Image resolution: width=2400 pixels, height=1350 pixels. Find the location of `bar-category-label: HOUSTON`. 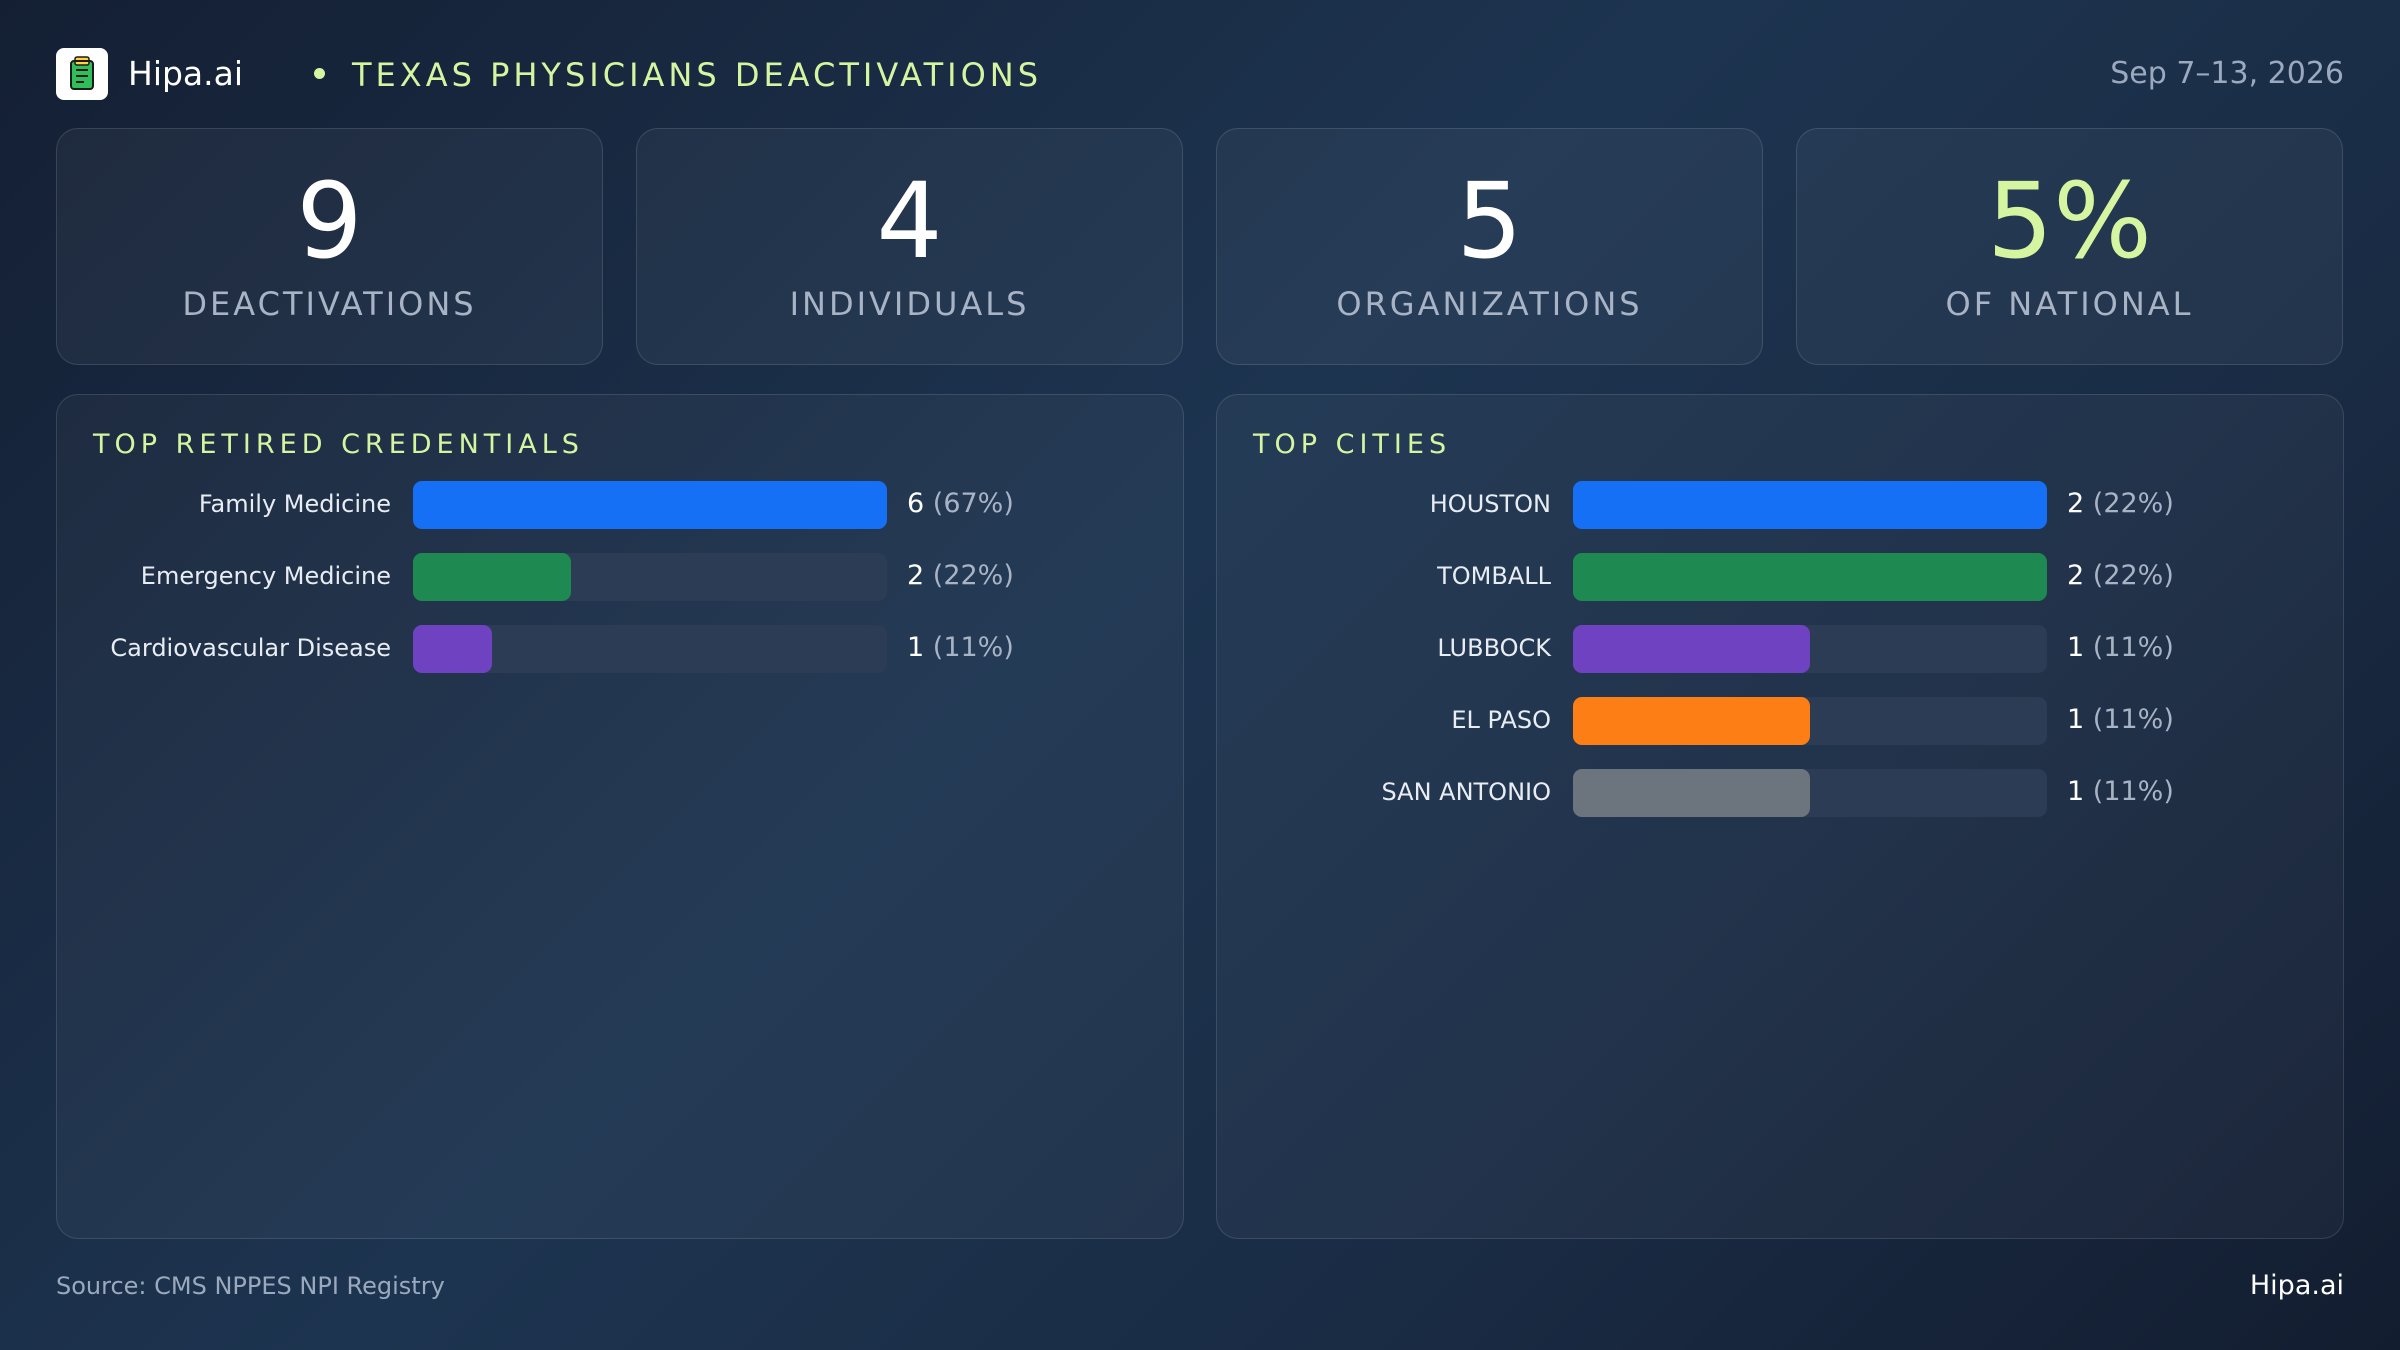

bar-category-label: HOUSTON is located at coordinates (1490, 504).